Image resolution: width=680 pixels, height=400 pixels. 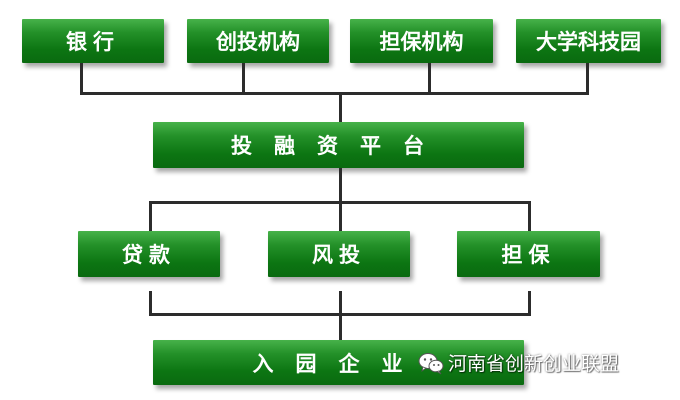 I want to click on watermark: 河南省创新创业联盟, so click(x=518, y=362).